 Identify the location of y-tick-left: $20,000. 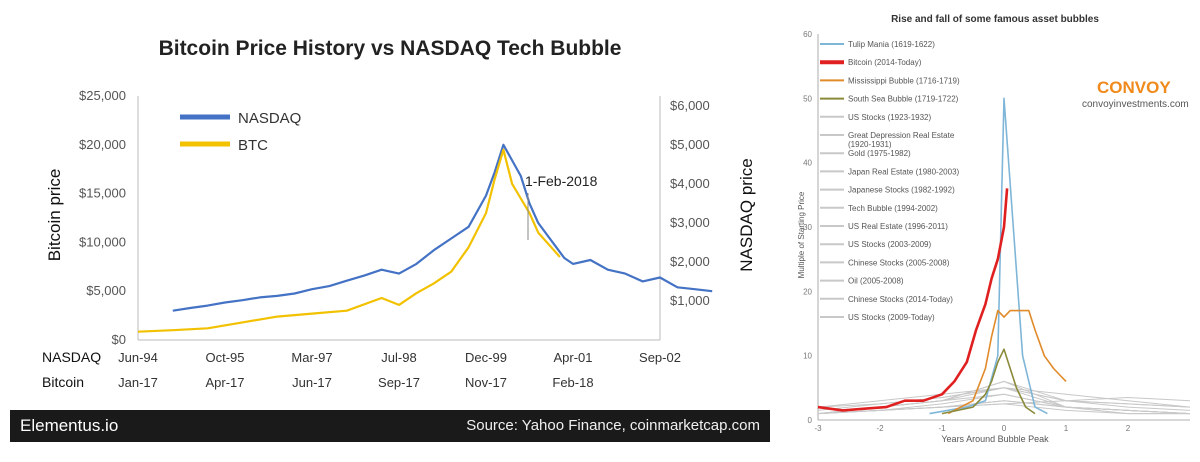
(102, 144).